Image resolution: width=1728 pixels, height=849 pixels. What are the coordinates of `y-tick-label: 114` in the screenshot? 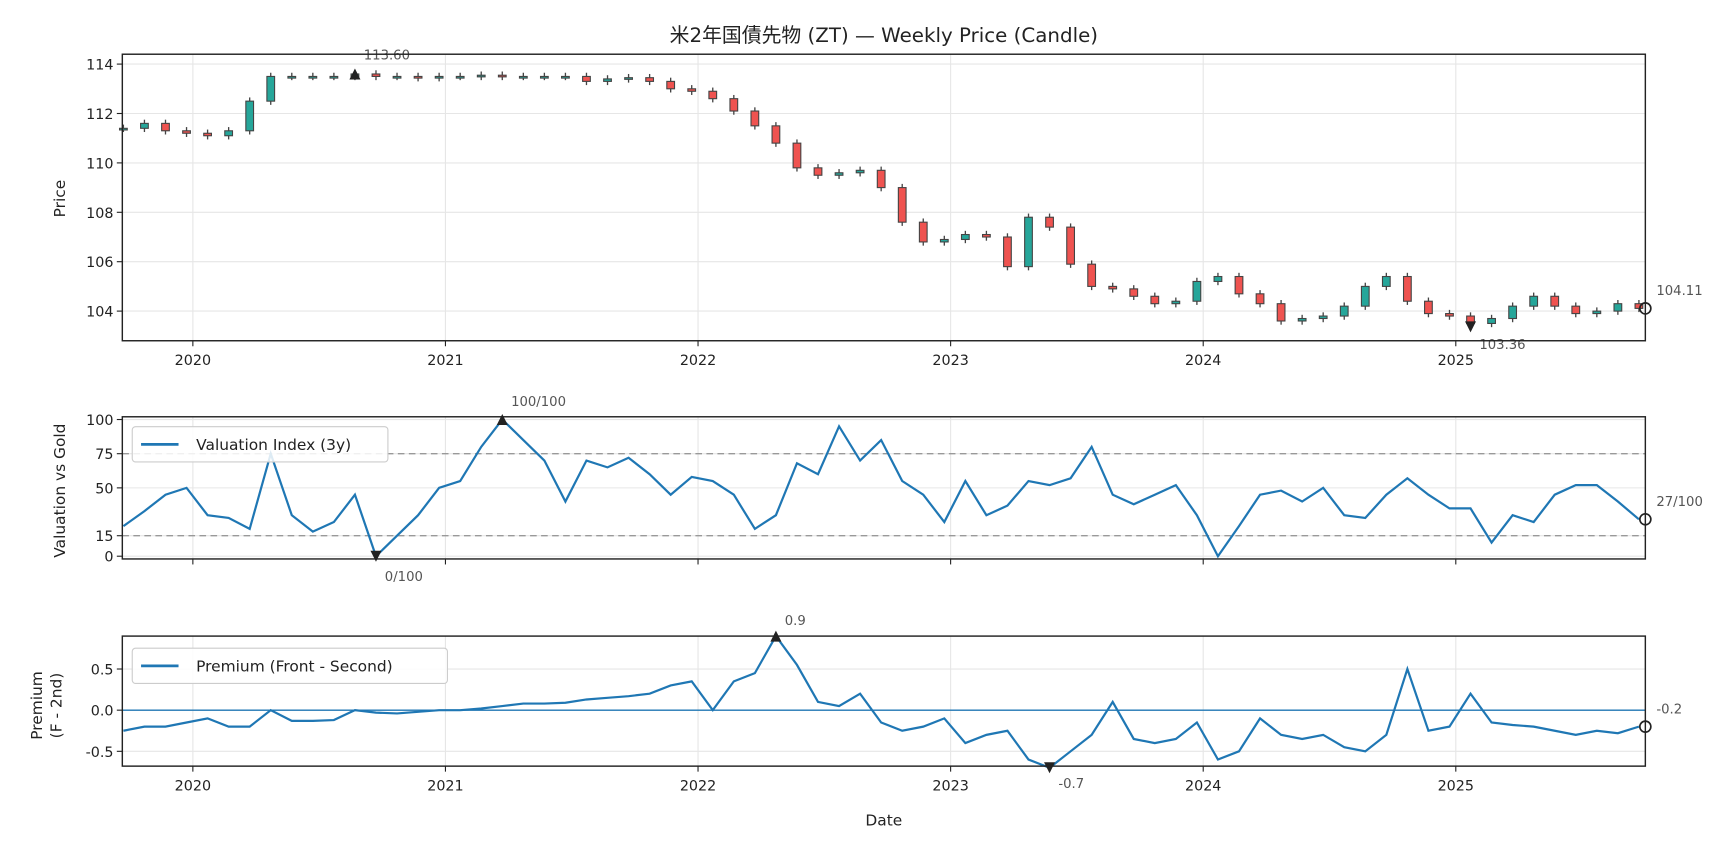 It's located at (99, 66).